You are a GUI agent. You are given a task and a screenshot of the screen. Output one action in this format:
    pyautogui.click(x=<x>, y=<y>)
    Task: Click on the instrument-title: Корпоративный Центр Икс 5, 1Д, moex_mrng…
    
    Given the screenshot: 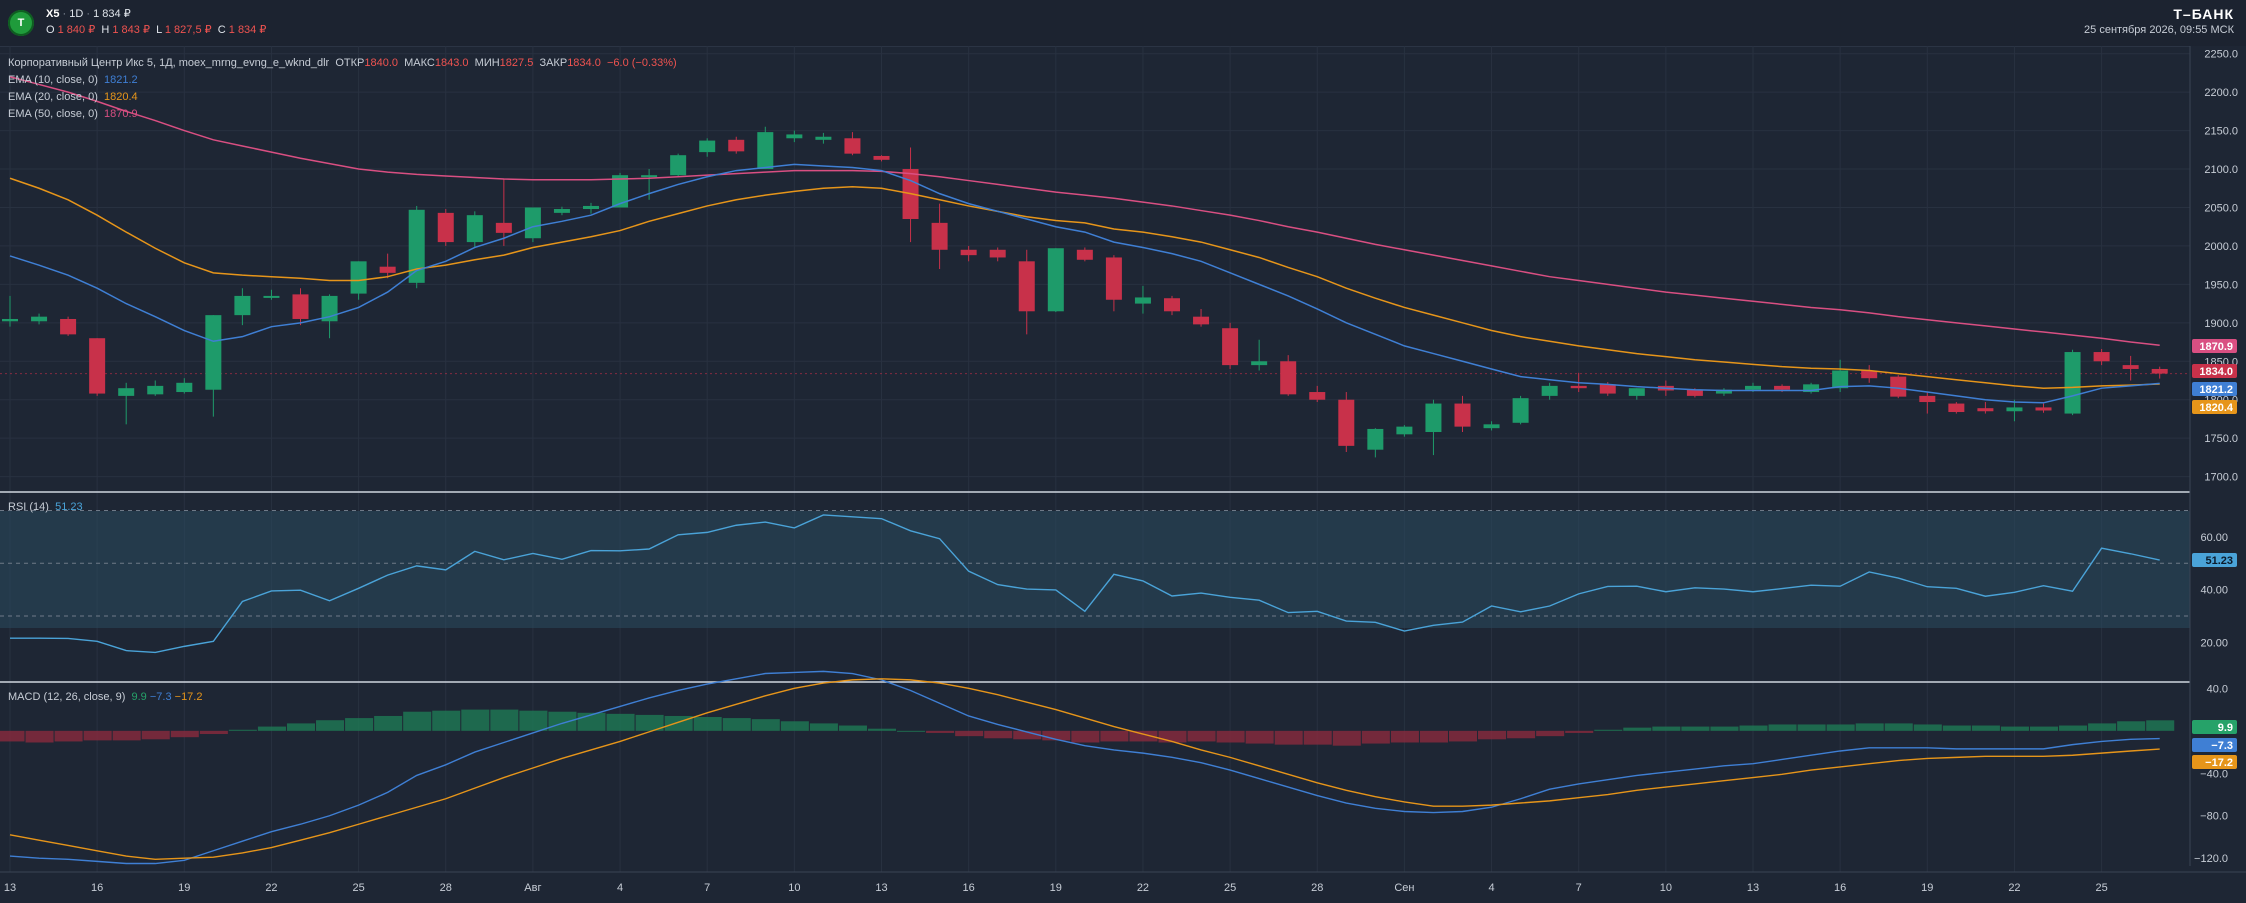 What is the action you would take?
    pyautogui.click(x=169, y=63)
    